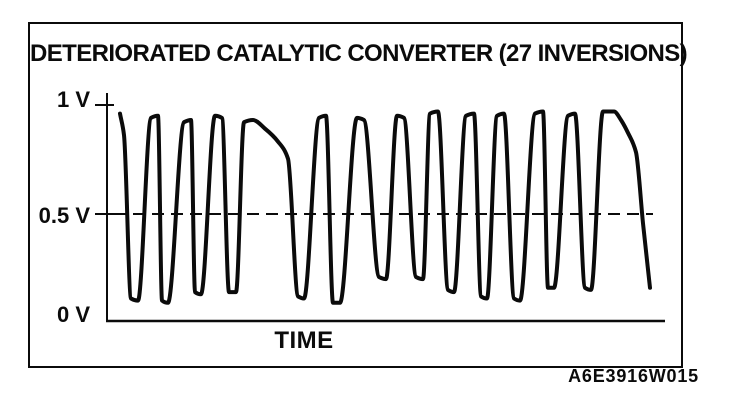 The image size is (736, 400). What do you see at coordinates (304, 340) in the screenshot?
I see `x-axis-label: TIME` at bounding box center [304, 340].